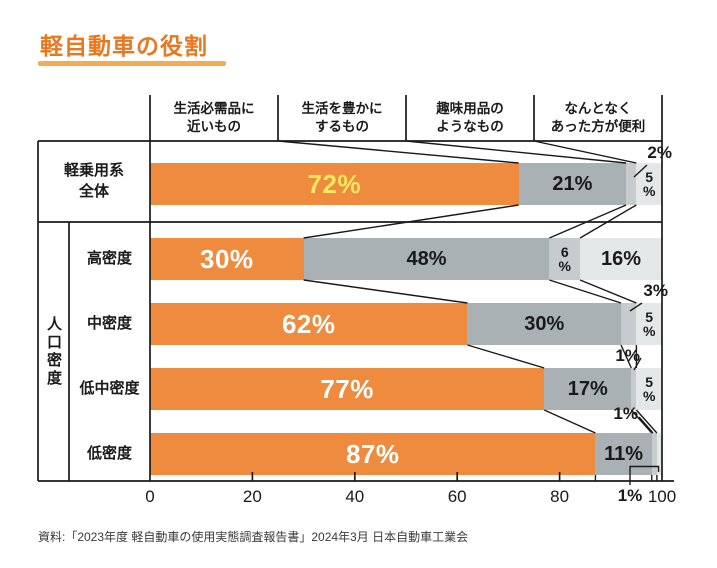 Image resolution: width=717 pixels, height=568 pixels. I want to click on row-label-0: 軽乗用系 全体, so click(93, 181).